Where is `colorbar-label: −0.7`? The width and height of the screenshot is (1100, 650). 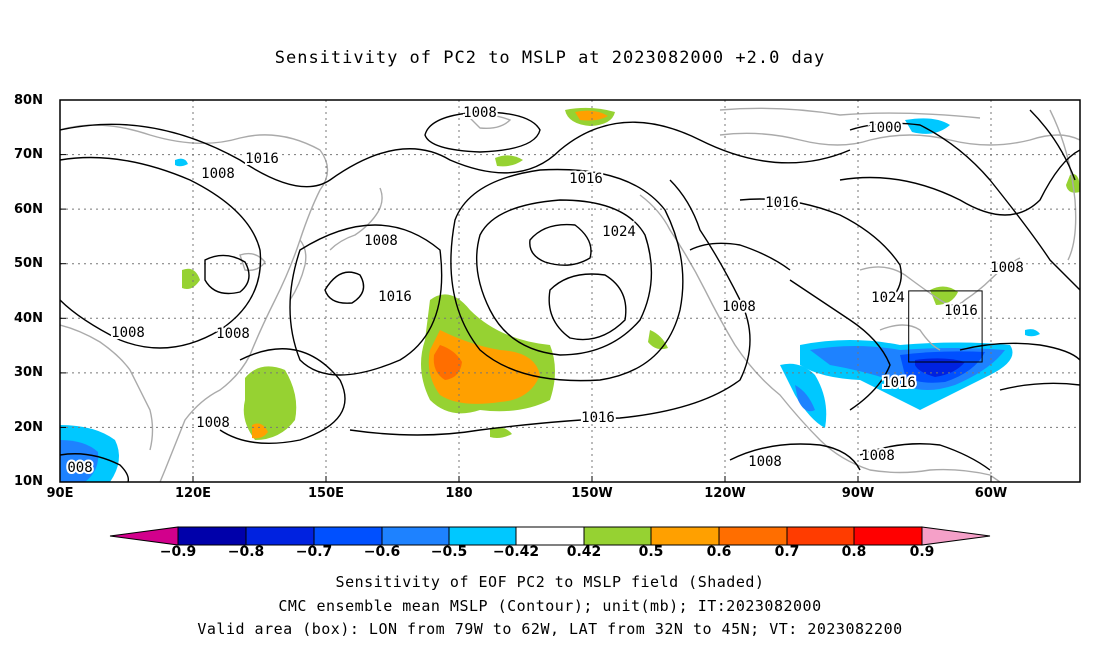
colorbar-label: −0.7 is located at coordinates (314, 552).